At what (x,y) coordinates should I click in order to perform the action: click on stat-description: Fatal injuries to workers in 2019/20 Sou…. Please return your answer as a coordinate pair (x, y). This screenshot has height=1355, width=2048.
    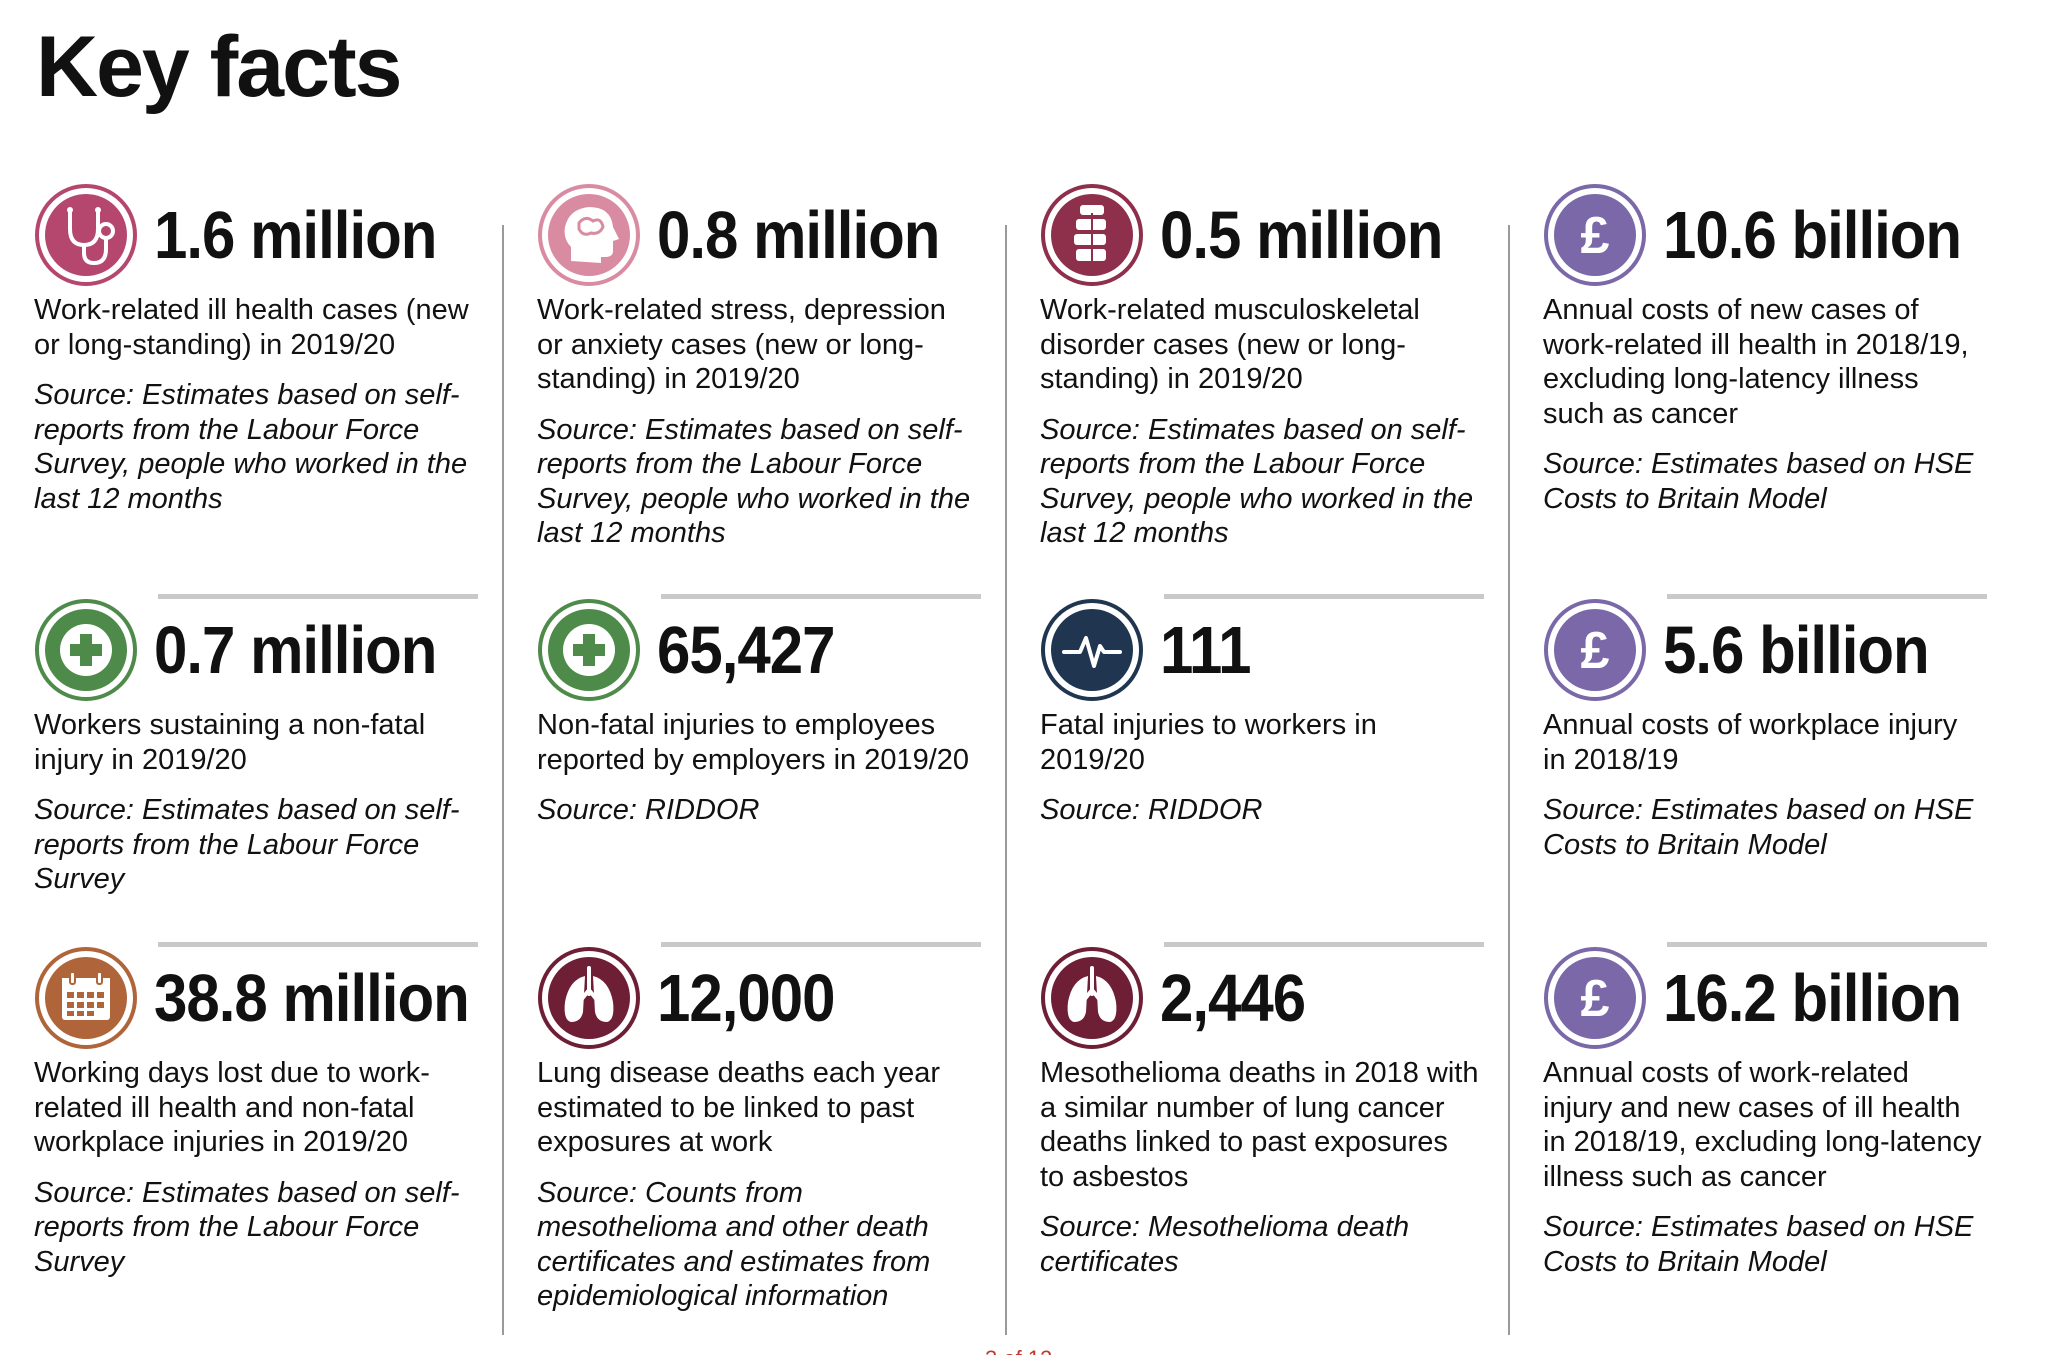
    Looking at the image, I should click on (1260, 768).